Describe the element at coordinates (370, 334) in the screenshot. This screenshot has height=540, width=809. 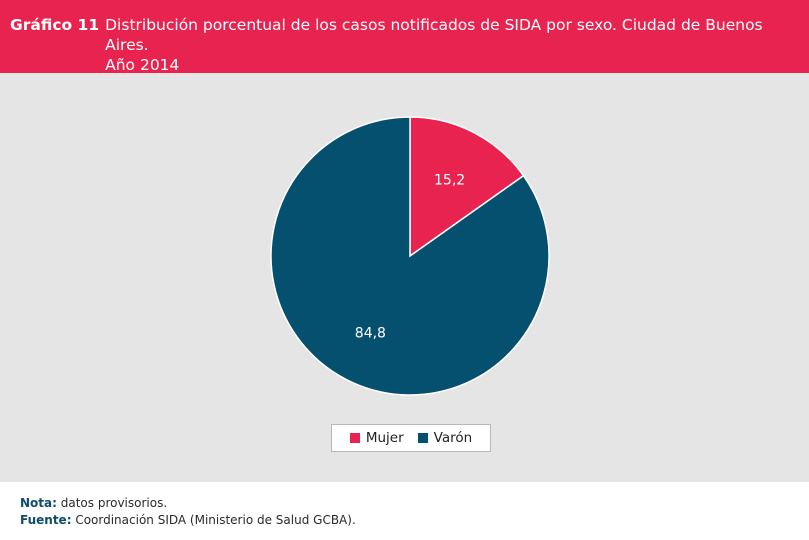
I see `pie-label-varon: 84,8` at that location.